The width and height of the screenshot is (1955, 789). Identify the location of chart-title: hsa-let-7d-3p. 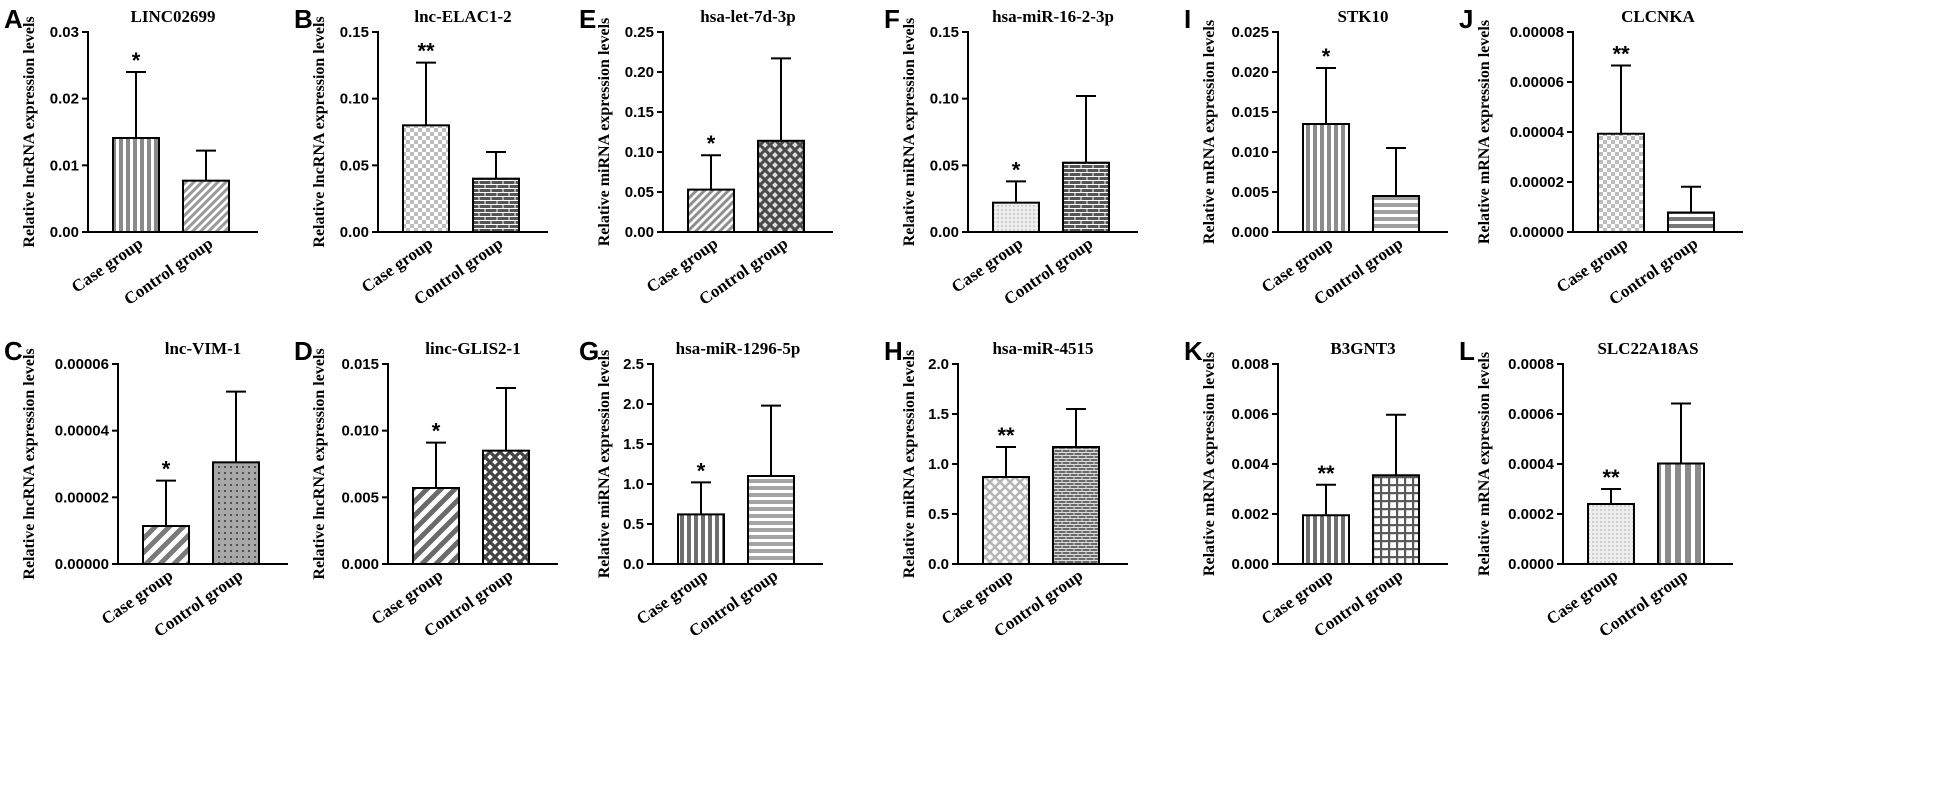
(747, 16).